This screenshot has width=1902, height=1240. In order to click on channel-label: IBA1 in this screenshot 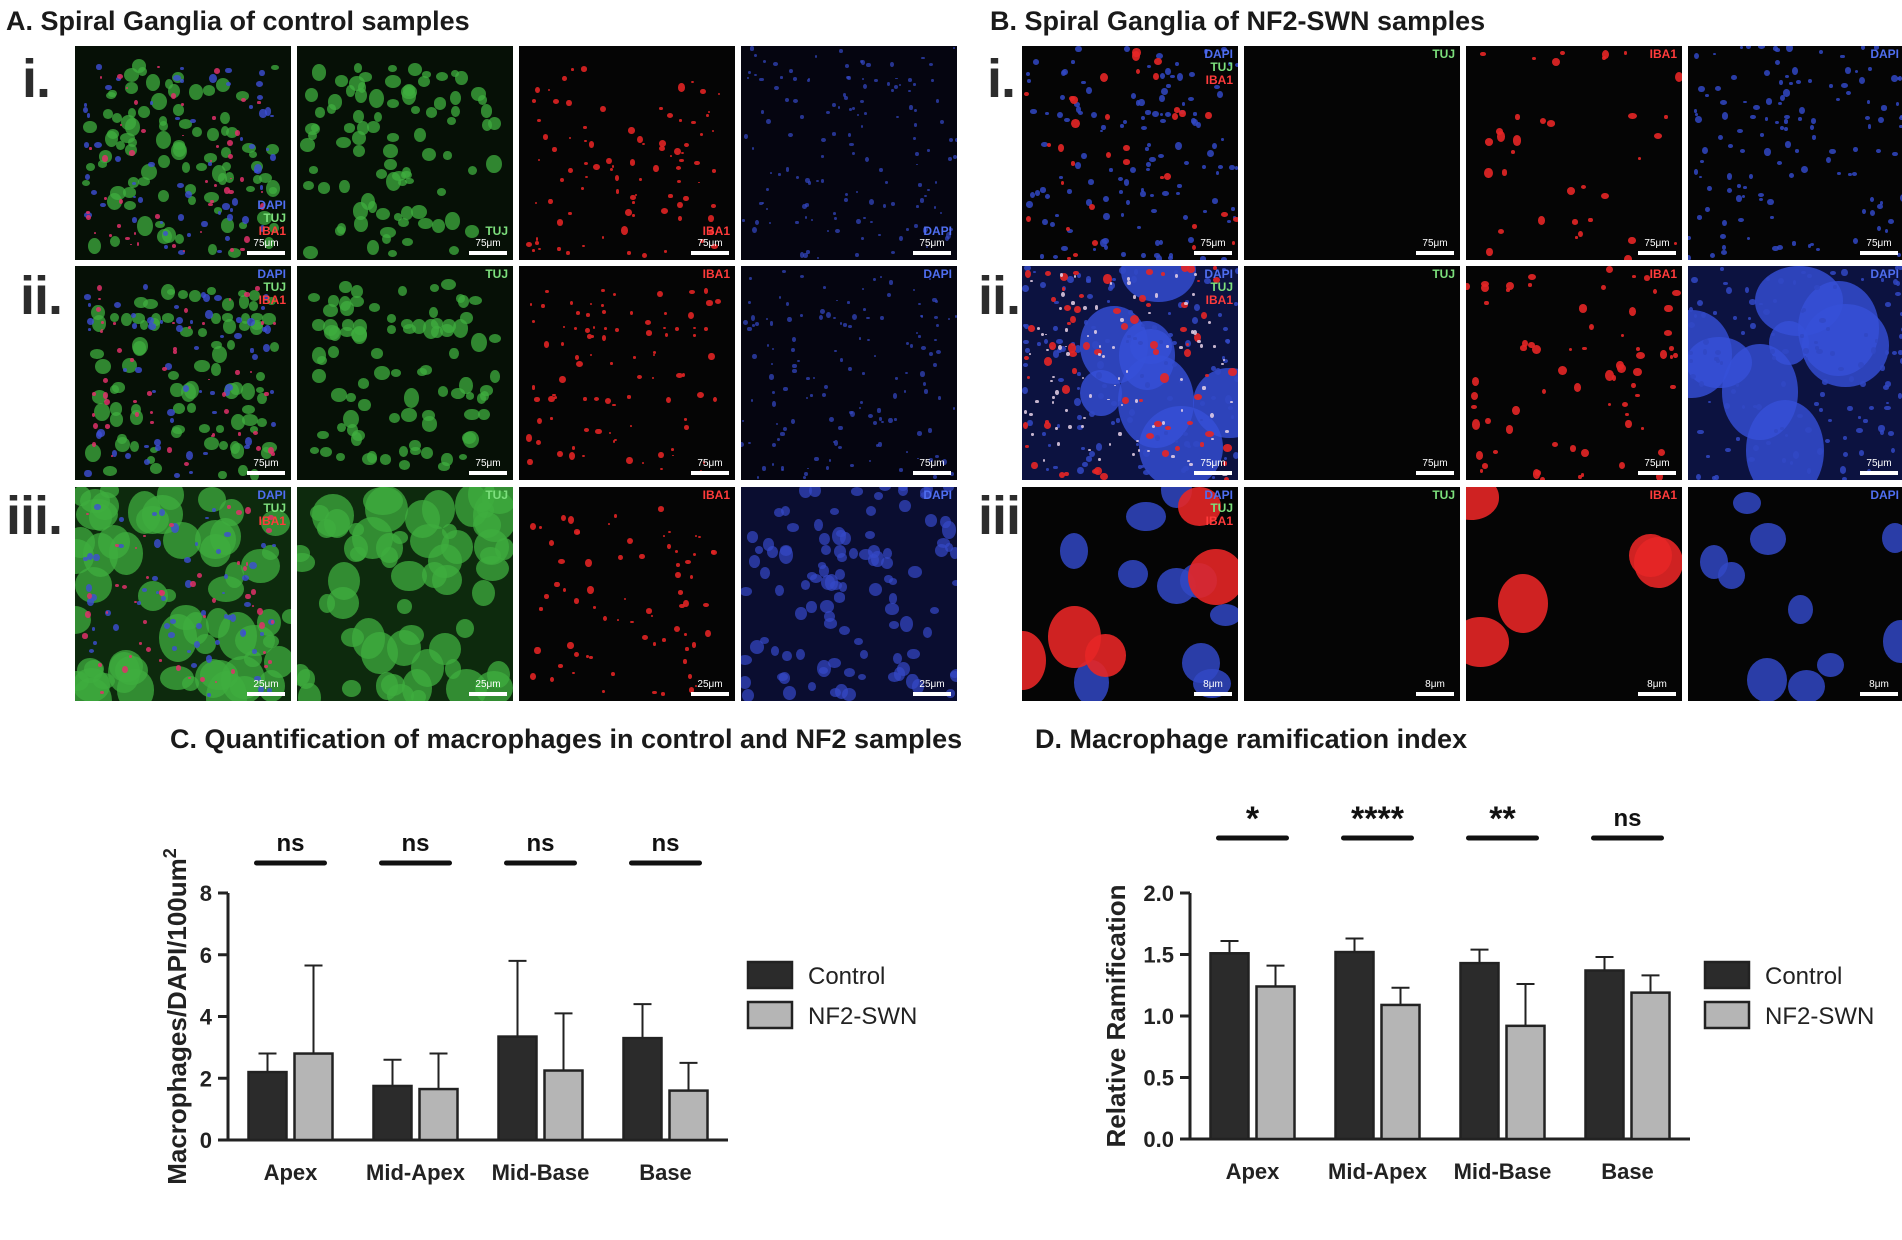, I will do `click(716, 495)`.